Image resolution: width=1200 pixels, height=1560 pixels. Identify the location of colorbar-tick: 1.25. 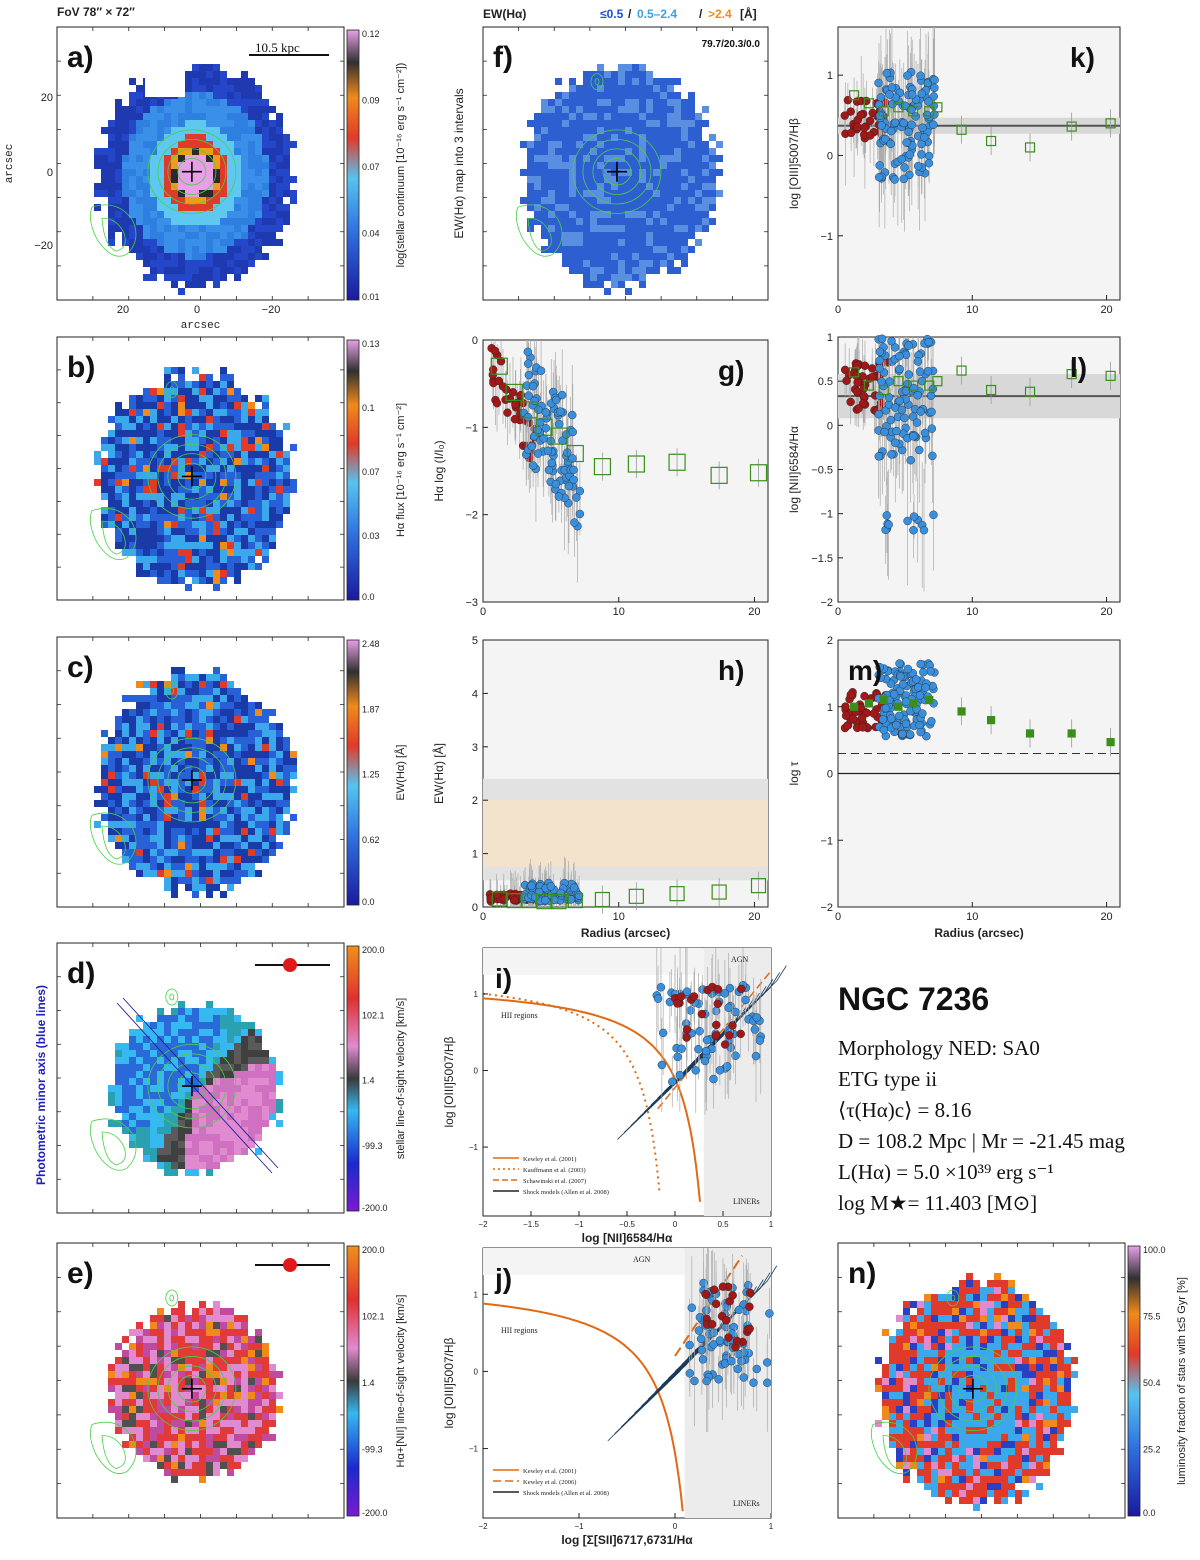
(371, 775).